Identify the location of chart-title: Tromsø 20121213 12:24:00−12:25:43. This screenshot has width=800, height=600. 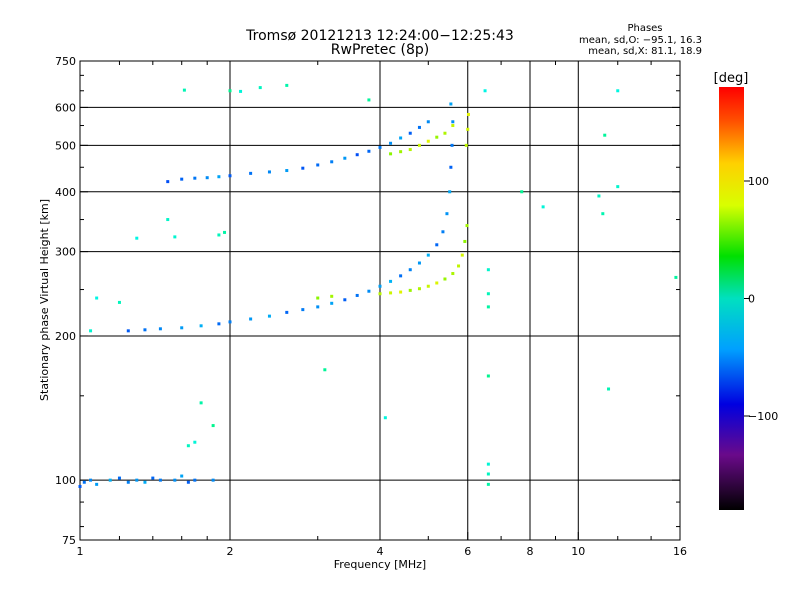
(379, 36).